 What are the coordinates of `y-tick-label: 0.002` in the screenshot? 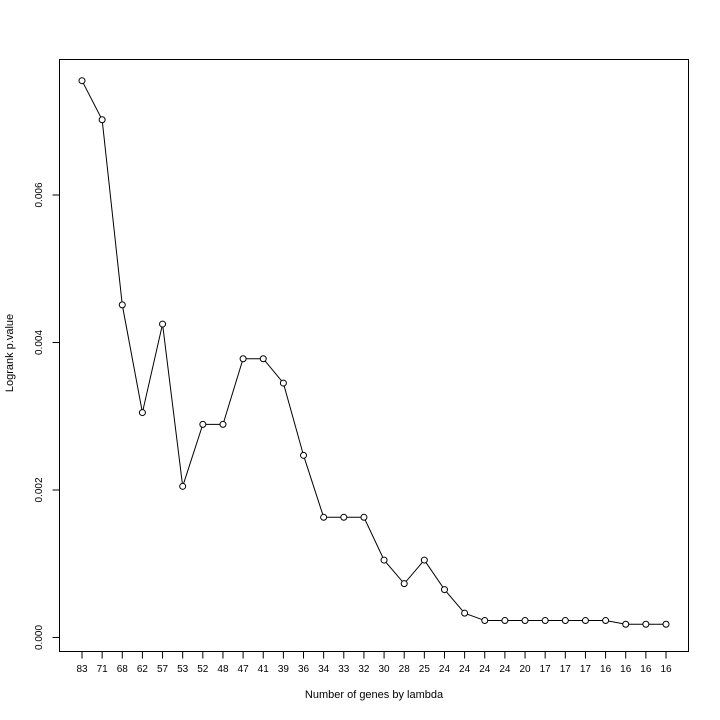 It's located at (39, 489).